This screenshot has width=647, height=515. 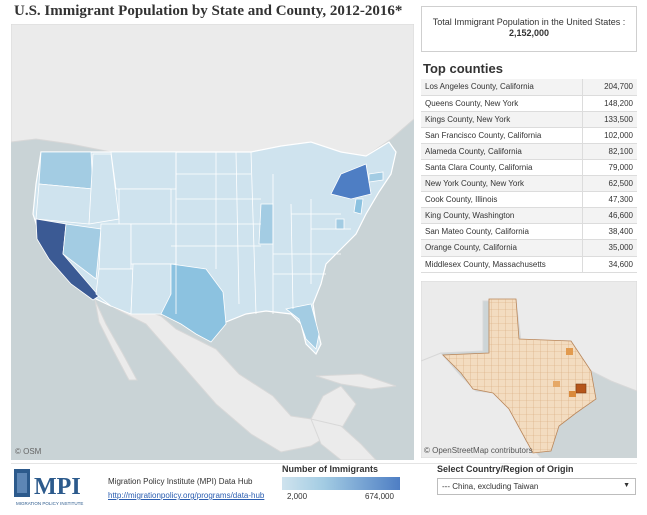 What do you see at coordinates (145, 206) in the screenshot?
I see `state-wyoming` at bounding box center [145, 206].